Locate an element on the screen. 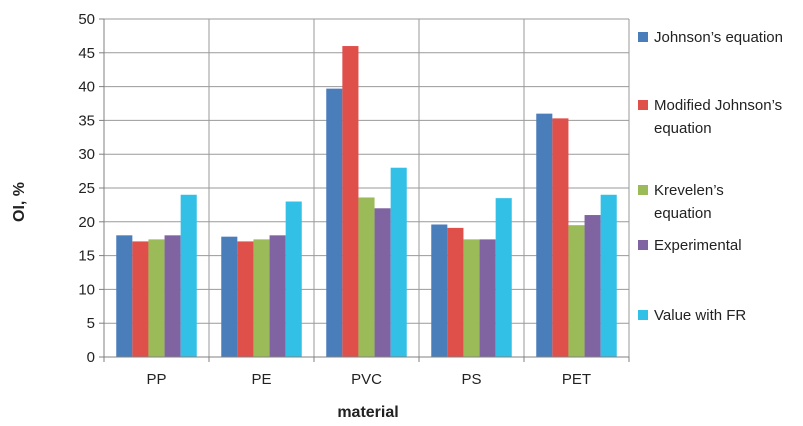  y-tick-label: 15 is located at coordinates (86, 256).